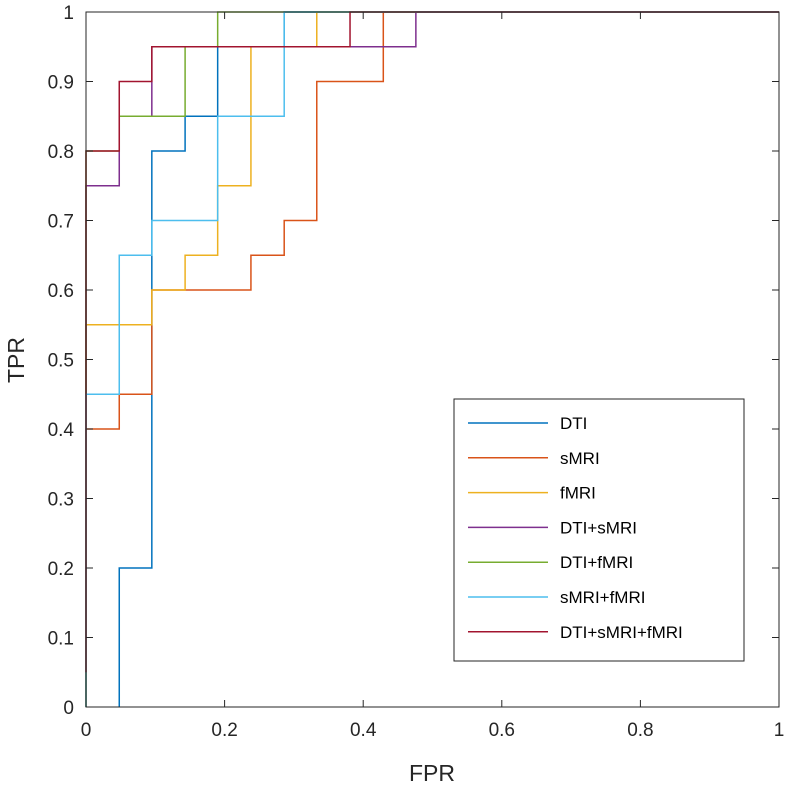  What do you see at coordinates (580, 458) in the screenshot?
I see `legend-label: sMRI` at bounding box center [580, 458].